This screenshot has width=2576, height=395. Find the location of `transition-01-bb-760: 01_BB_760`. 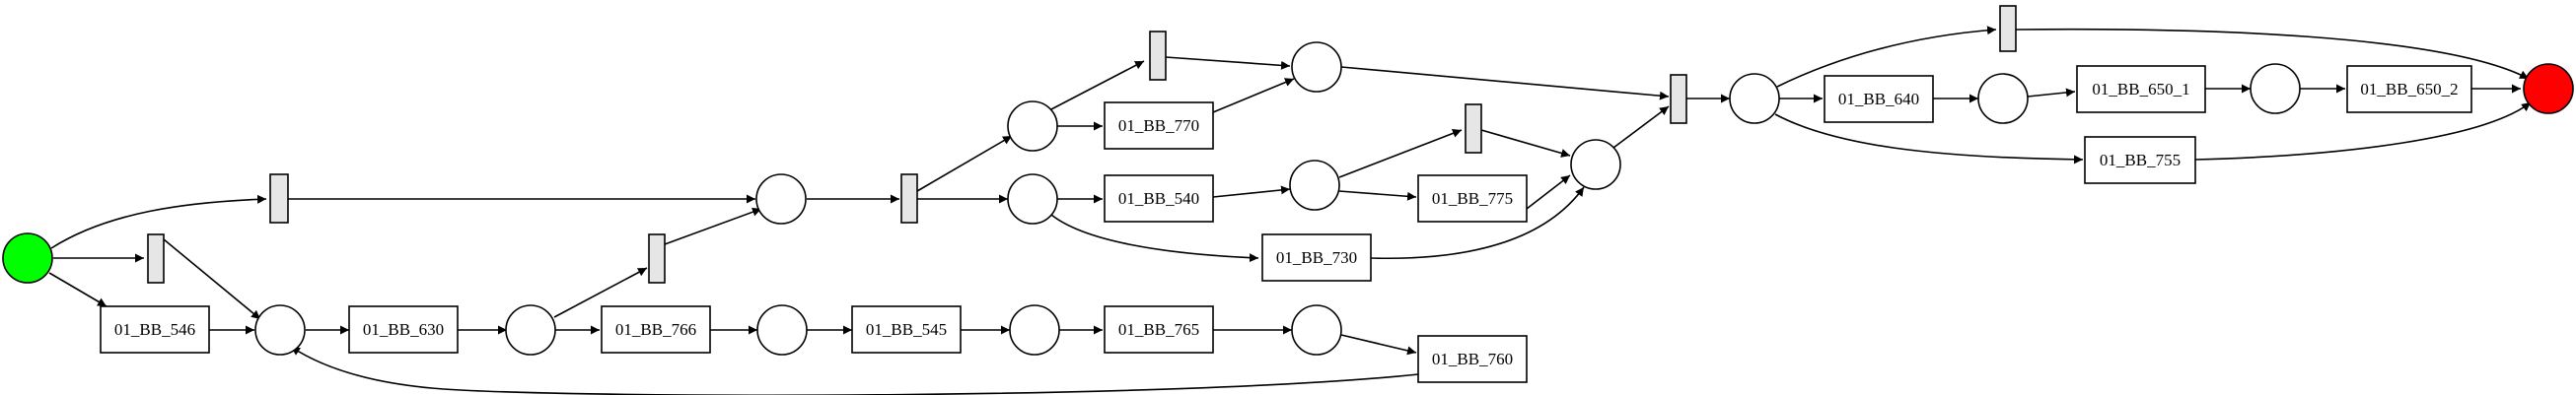

transition-01-bb-760: 01_BB_760 is located at coordinates (1472, 359).